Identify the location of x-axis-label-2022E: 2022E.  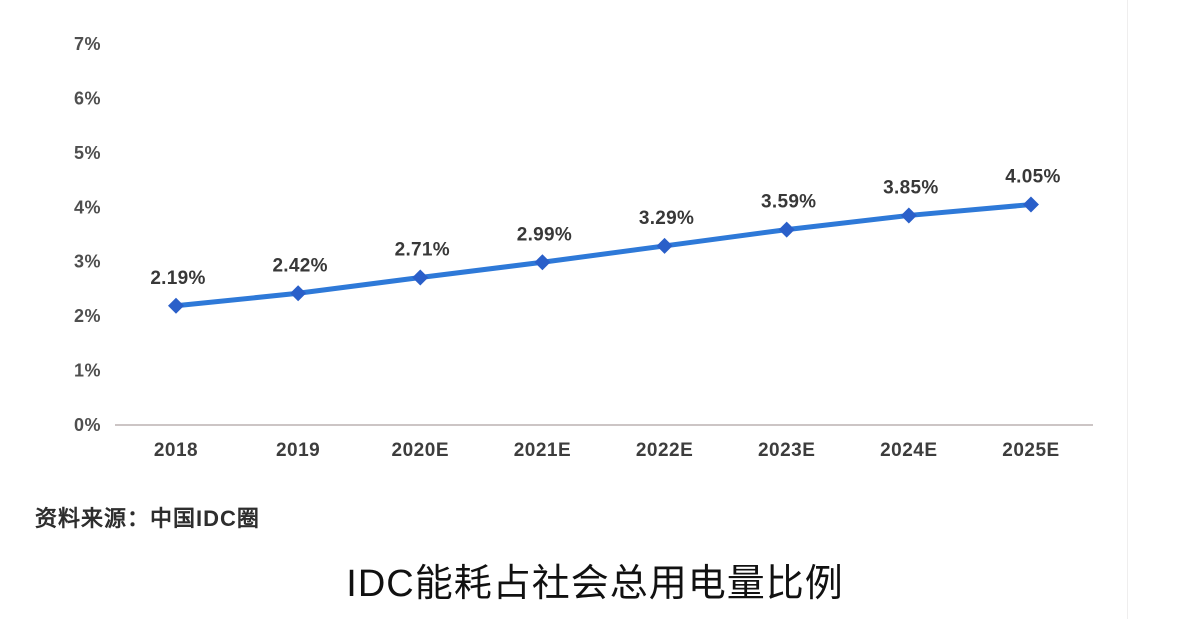
(664, 450).